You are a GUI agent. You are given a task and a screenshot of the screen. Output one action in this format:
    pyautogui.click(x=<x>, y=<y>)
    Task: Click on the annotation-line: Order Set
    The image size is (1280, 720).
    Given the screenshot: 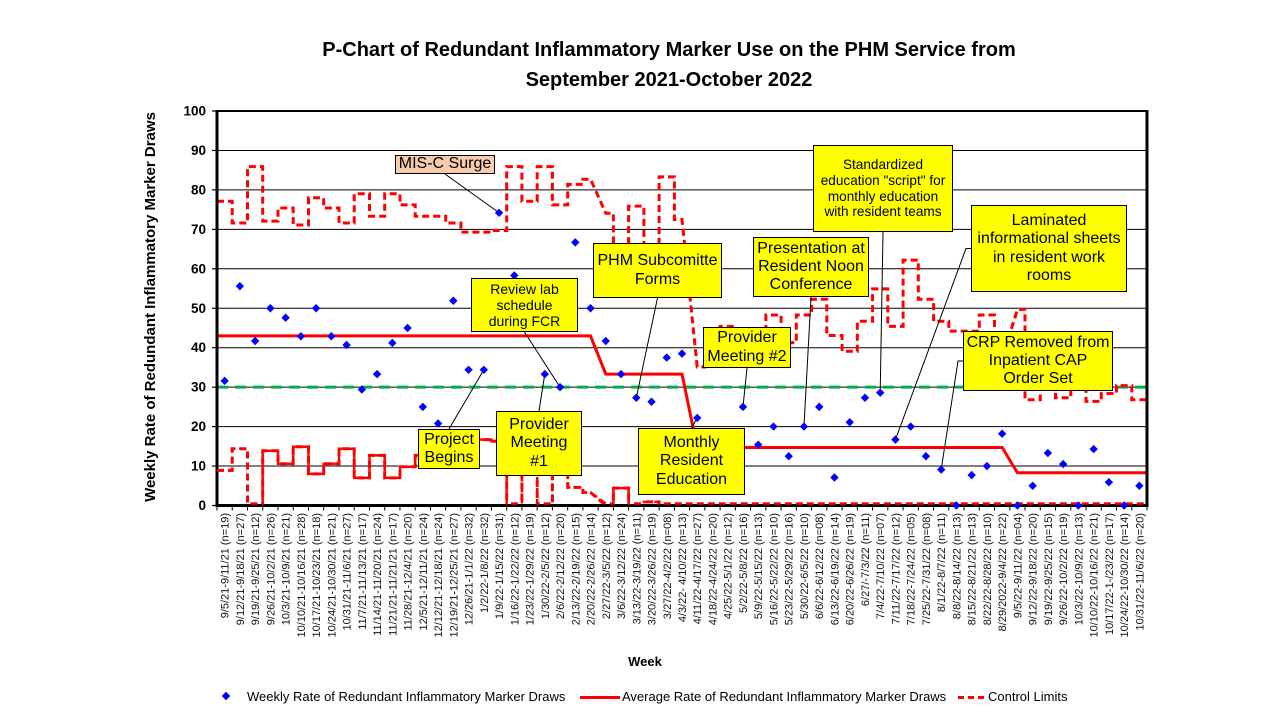 What is the action you would take?
    pyautogui.click(x=1038, y=379)
    